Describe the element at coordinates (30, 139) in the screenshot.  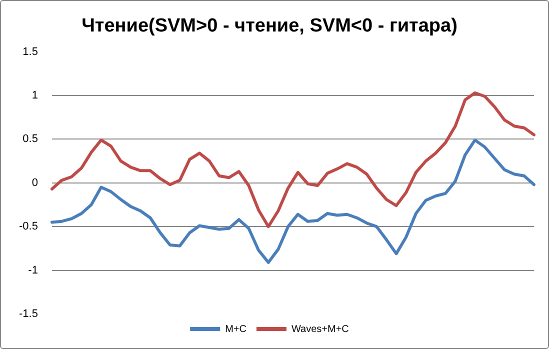
I see `y-tick-label: 0.5` at that location.